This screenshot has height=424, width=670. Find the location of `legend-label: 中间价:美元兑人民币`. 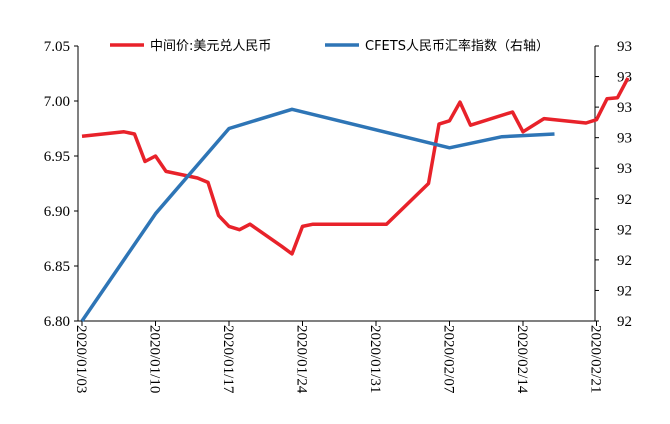

legend-label: 中间价:美元兑人民币 is located at coordinates (210, 46).